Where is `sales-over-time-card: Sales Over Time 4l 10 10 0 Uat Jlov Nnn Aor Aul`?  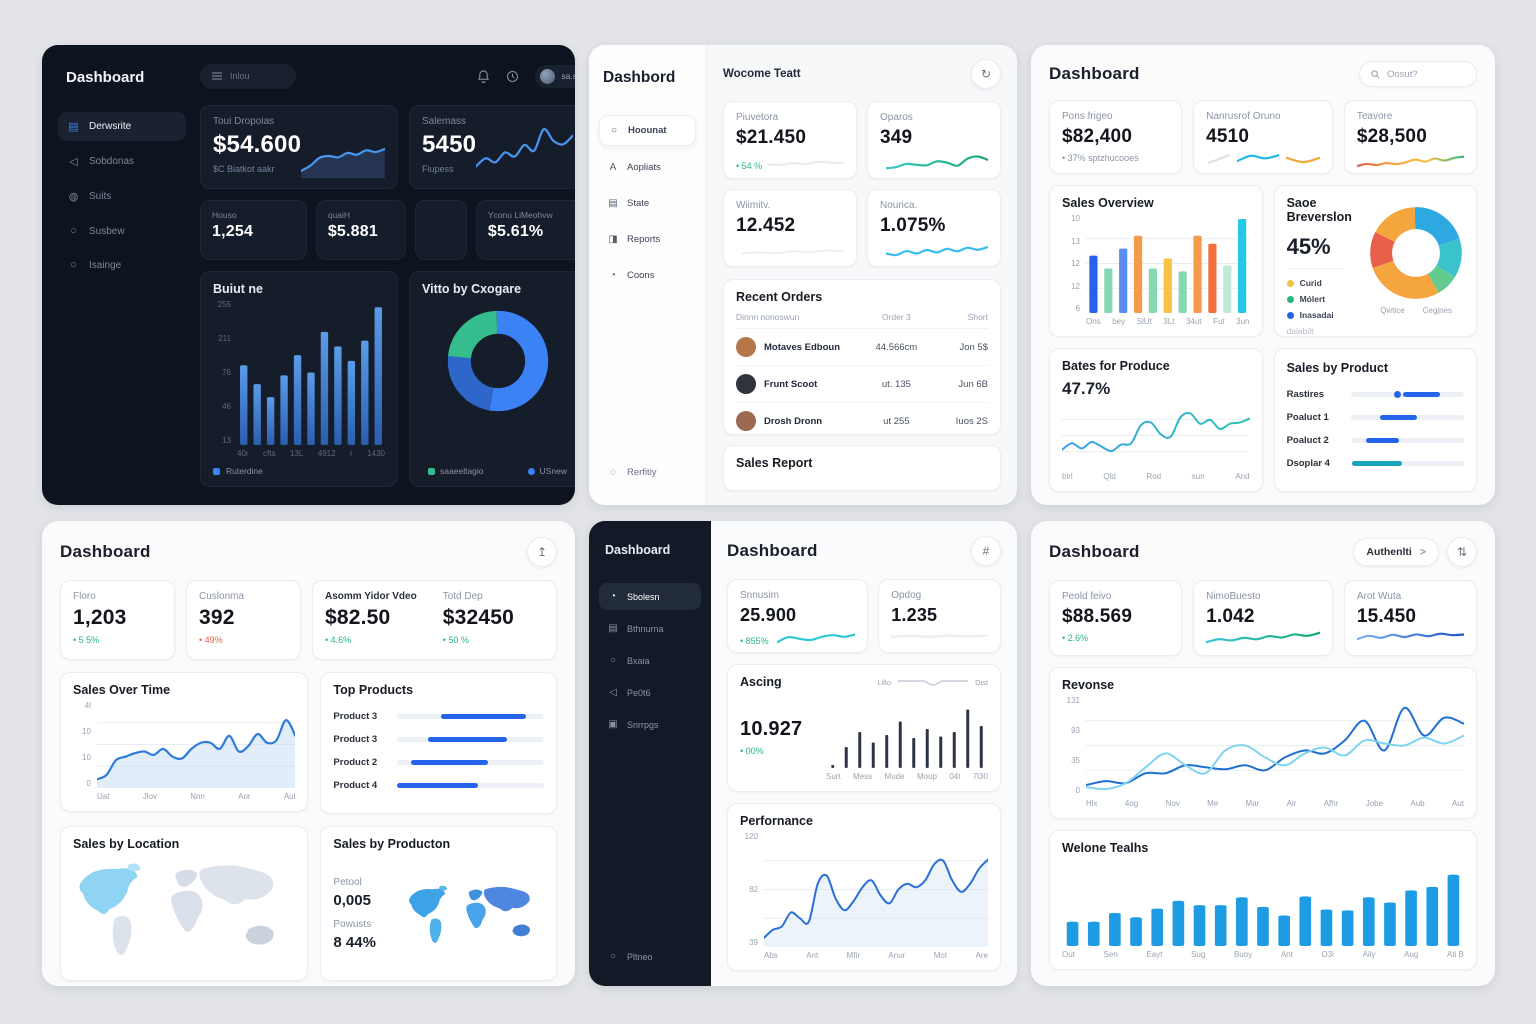 sales-over-time-card: Sales Over Time 4l 10 10 0 Uat Jlov Nnn Aor Aul is located at coordinates (184, 742).